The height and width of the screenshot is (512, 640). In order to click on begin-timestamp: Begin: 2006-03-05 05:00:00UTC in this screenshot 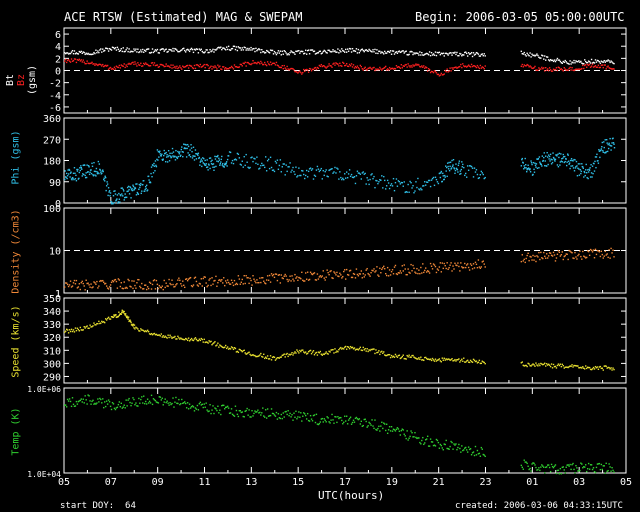, I will do `click(520, 17)`.